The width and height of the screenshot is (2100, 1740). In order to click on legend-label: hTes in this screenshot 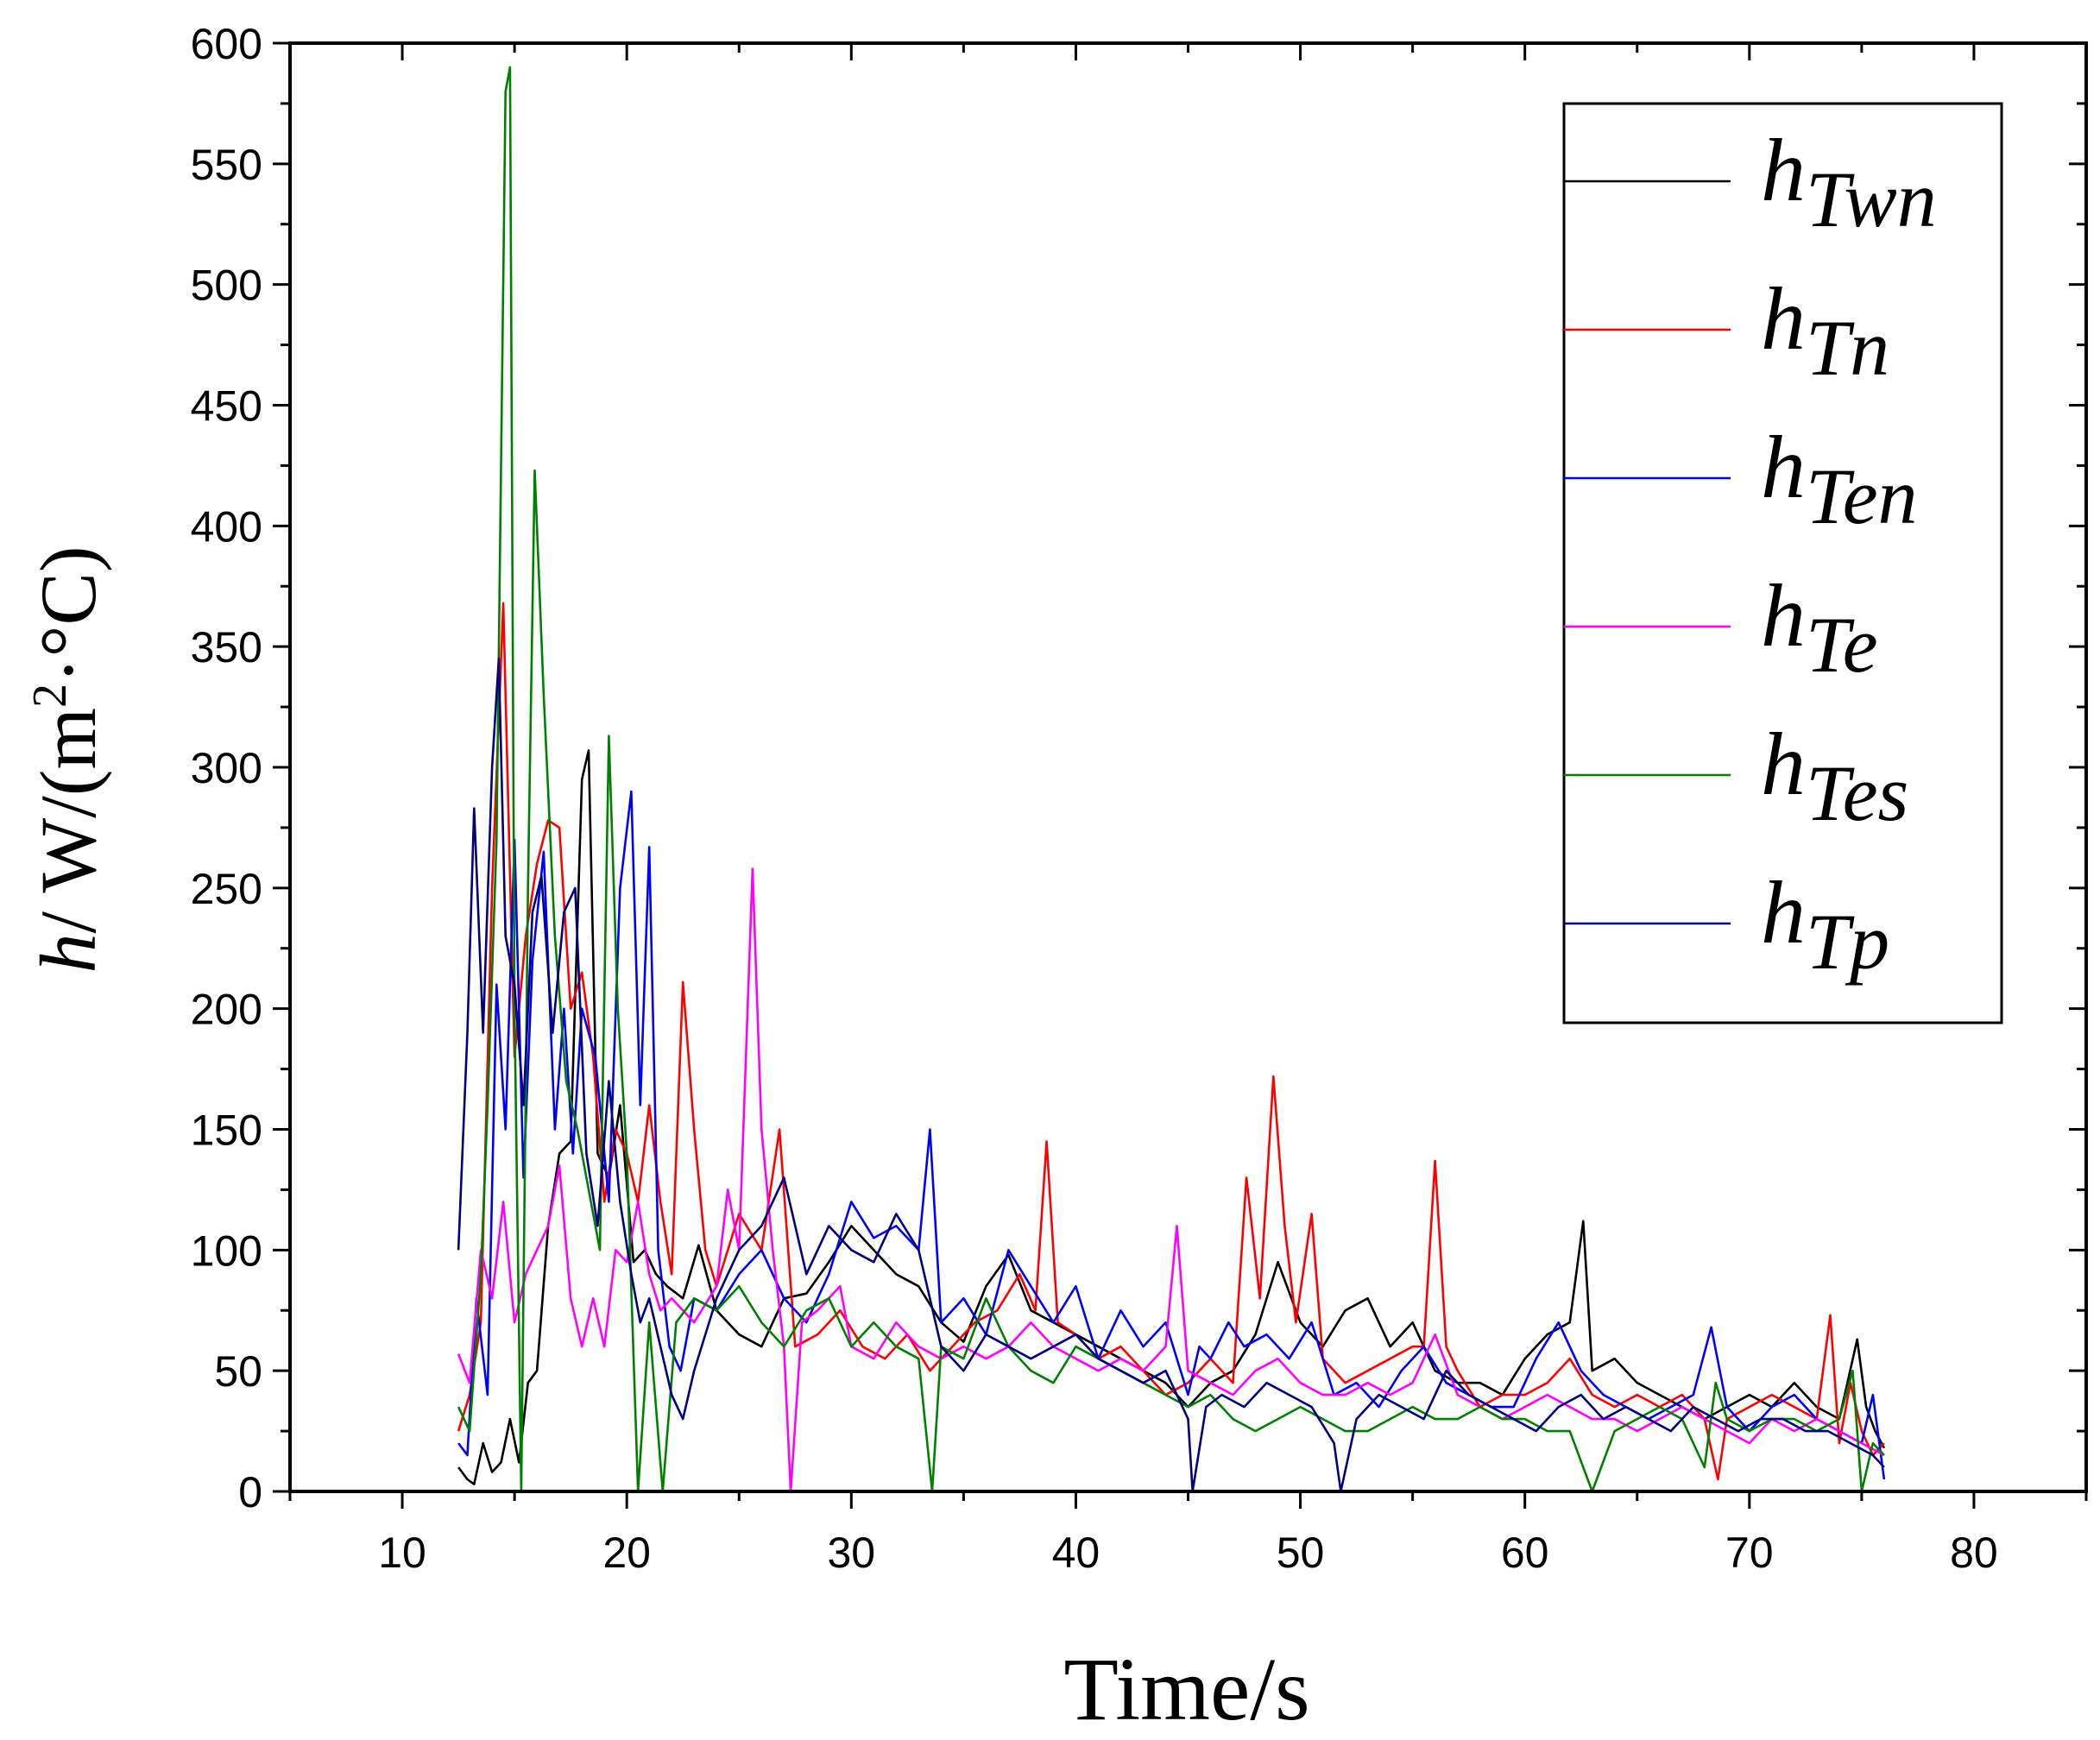, I will do `click(1834, 776)`.